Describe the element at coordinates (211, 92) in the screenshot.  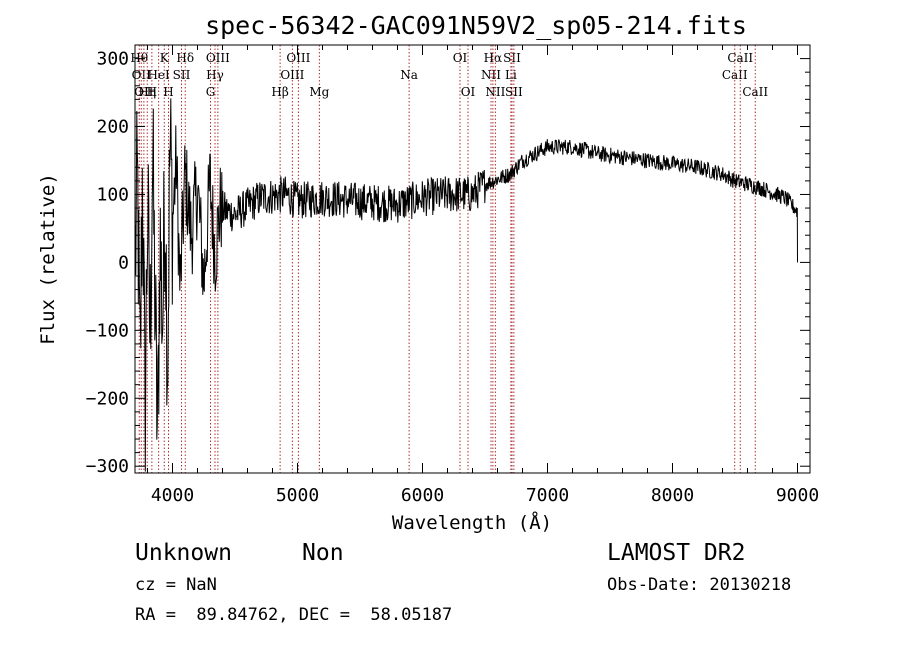
I see `line-marker-label: G` at that location.